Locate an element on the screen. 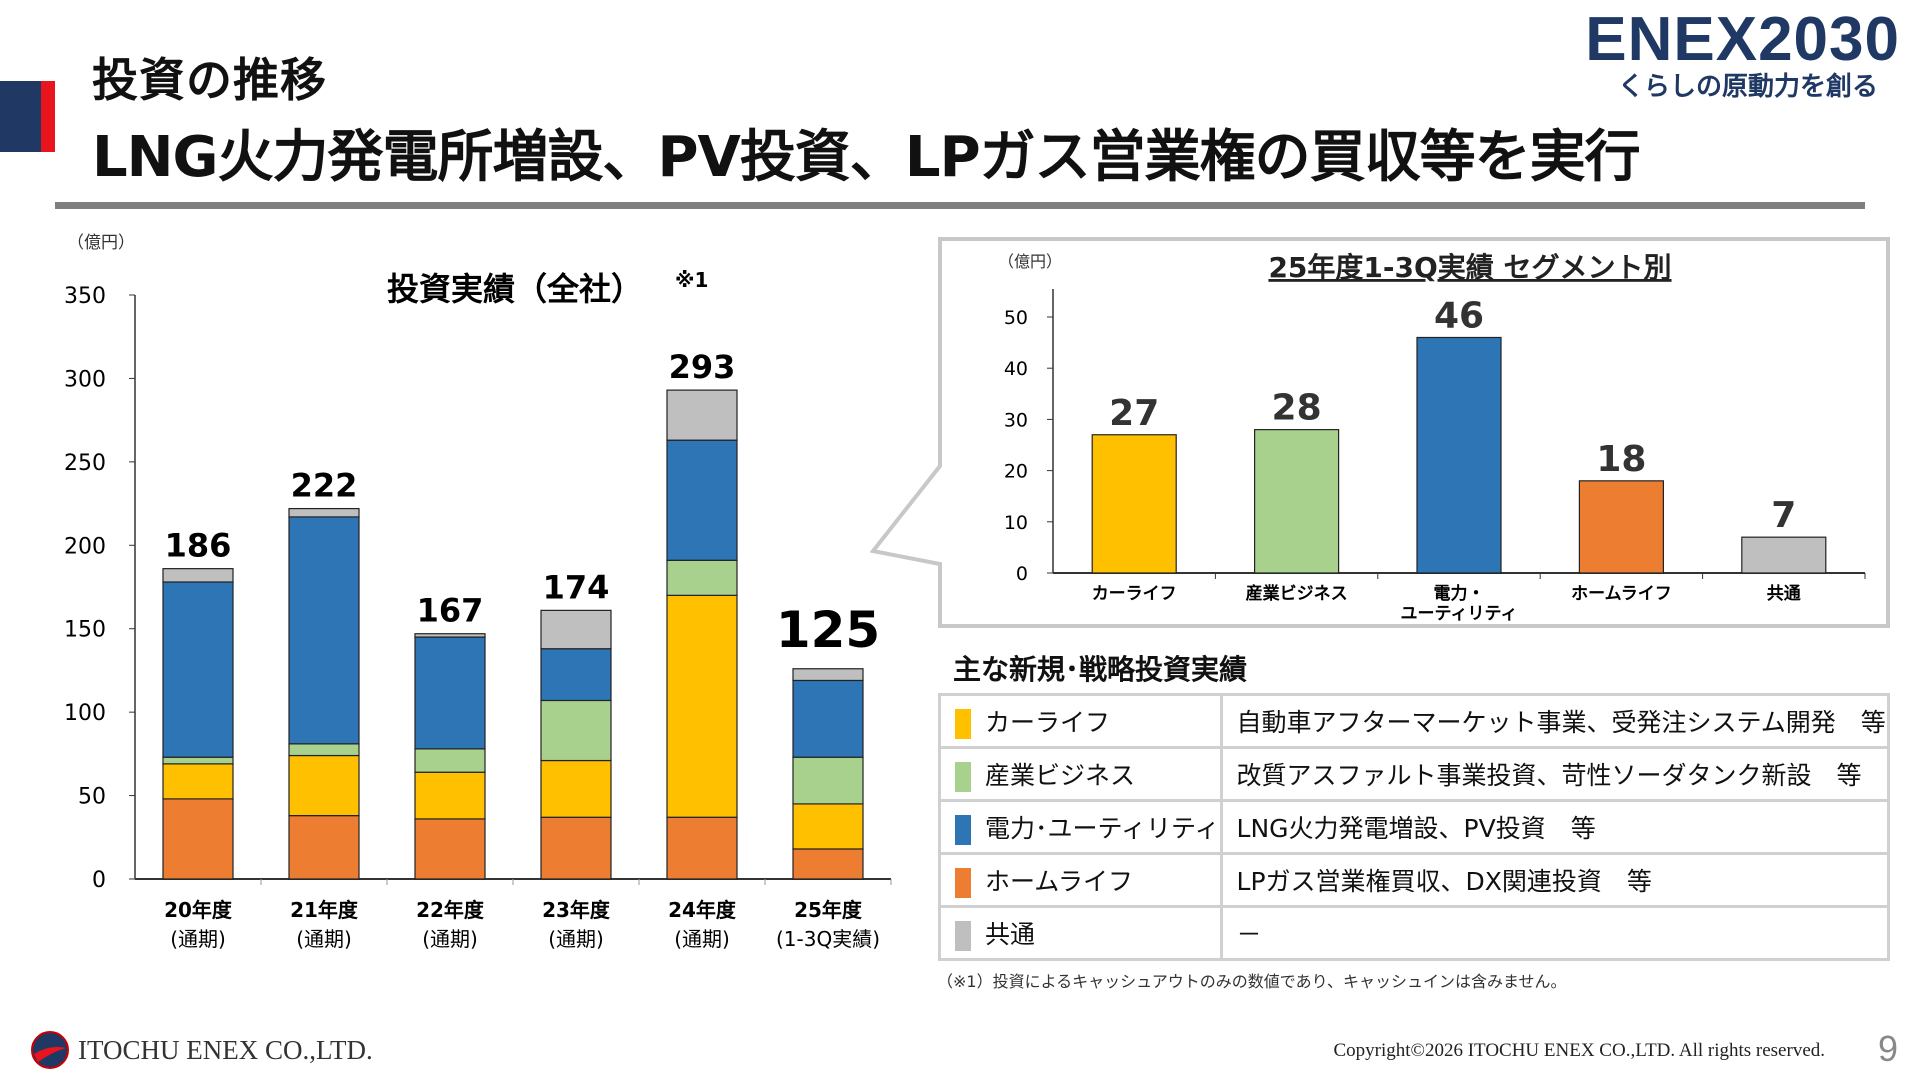  bar-value-label: 28 is located at coordinates (1297, 408).